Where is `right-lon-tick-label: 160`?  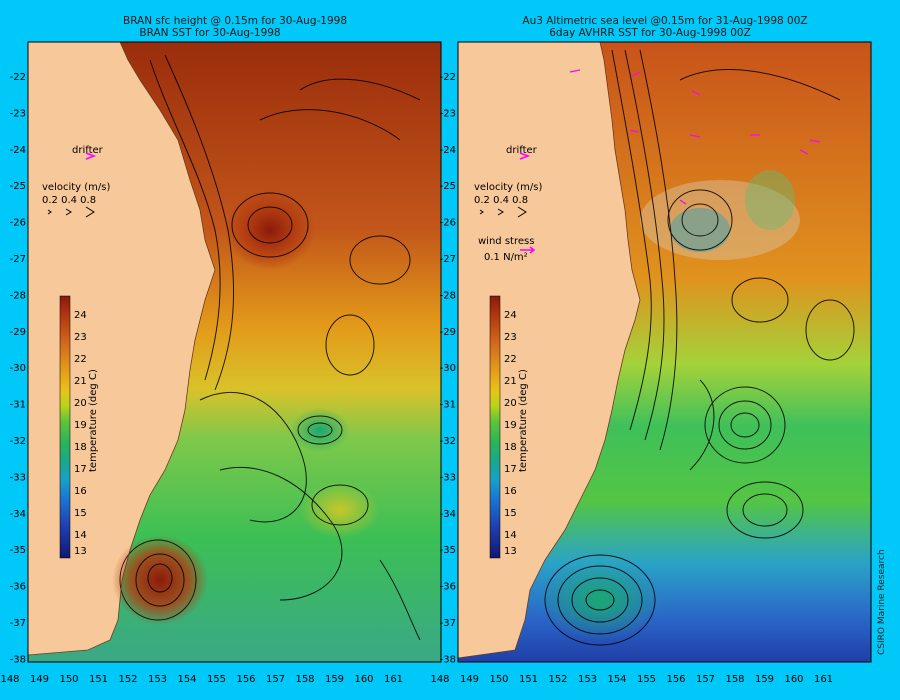
right-lon-tick-label: 160 is located at coordinates (793, 679).